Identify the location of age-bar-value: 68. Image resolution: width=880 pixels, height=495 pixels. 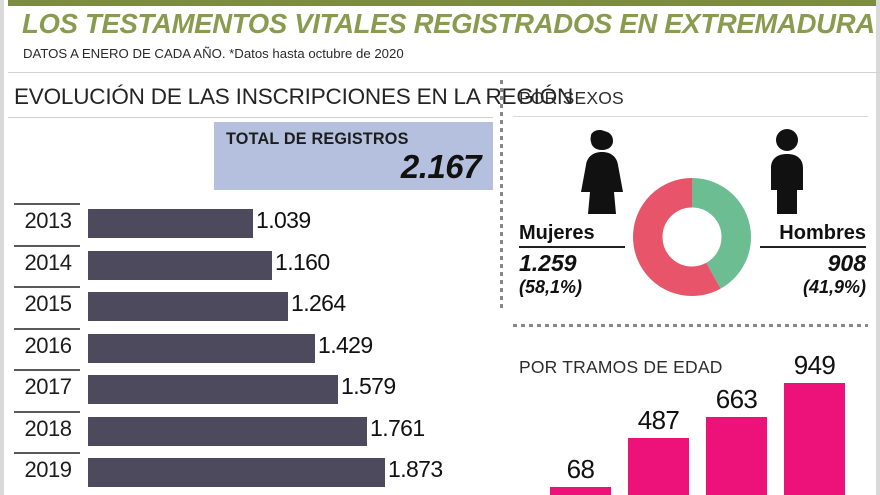
(580, 469).